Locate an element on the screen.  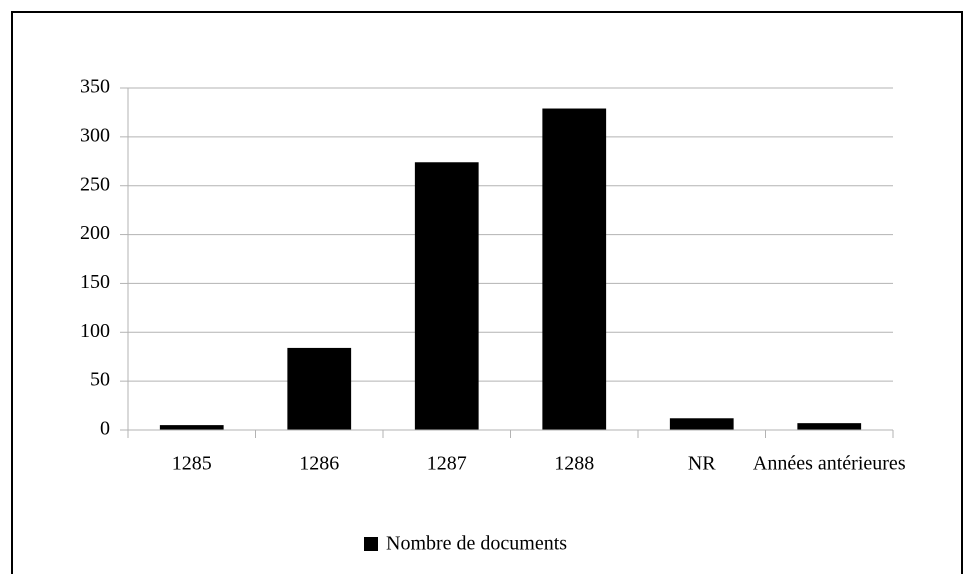
x-tick-label: 1285 is located at coordinates (192, 464).